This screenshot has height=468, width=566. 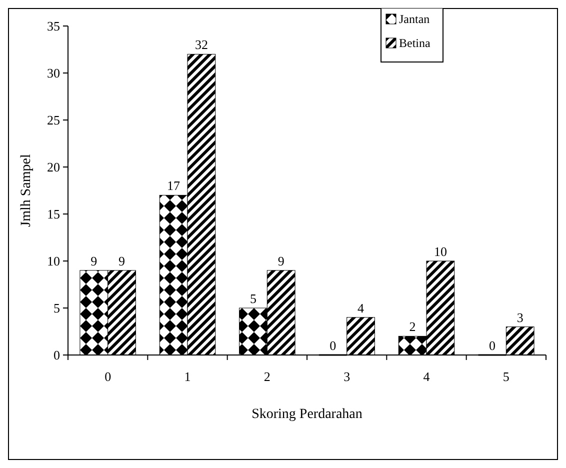 What do you see at coordinates (307, 414) in the screenshot?
I see `x-axis-title: Skoring Perdarahan` at bounding box center [307, 414].